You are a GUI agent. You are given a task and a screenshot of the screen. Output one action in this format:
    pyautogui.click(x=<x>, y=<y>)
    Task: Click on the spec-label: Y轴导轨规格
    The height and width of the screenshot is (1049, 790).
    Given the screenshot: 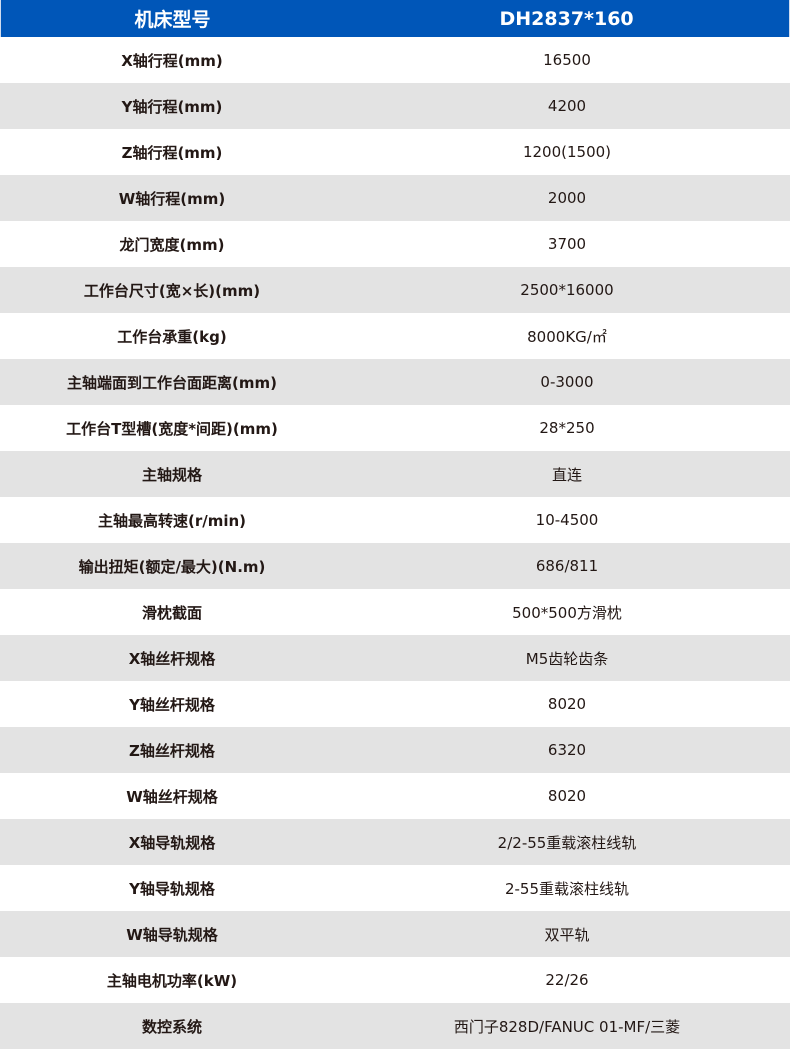 What is the action you would take?
    pyautogui.click(x=172, y=888)
    